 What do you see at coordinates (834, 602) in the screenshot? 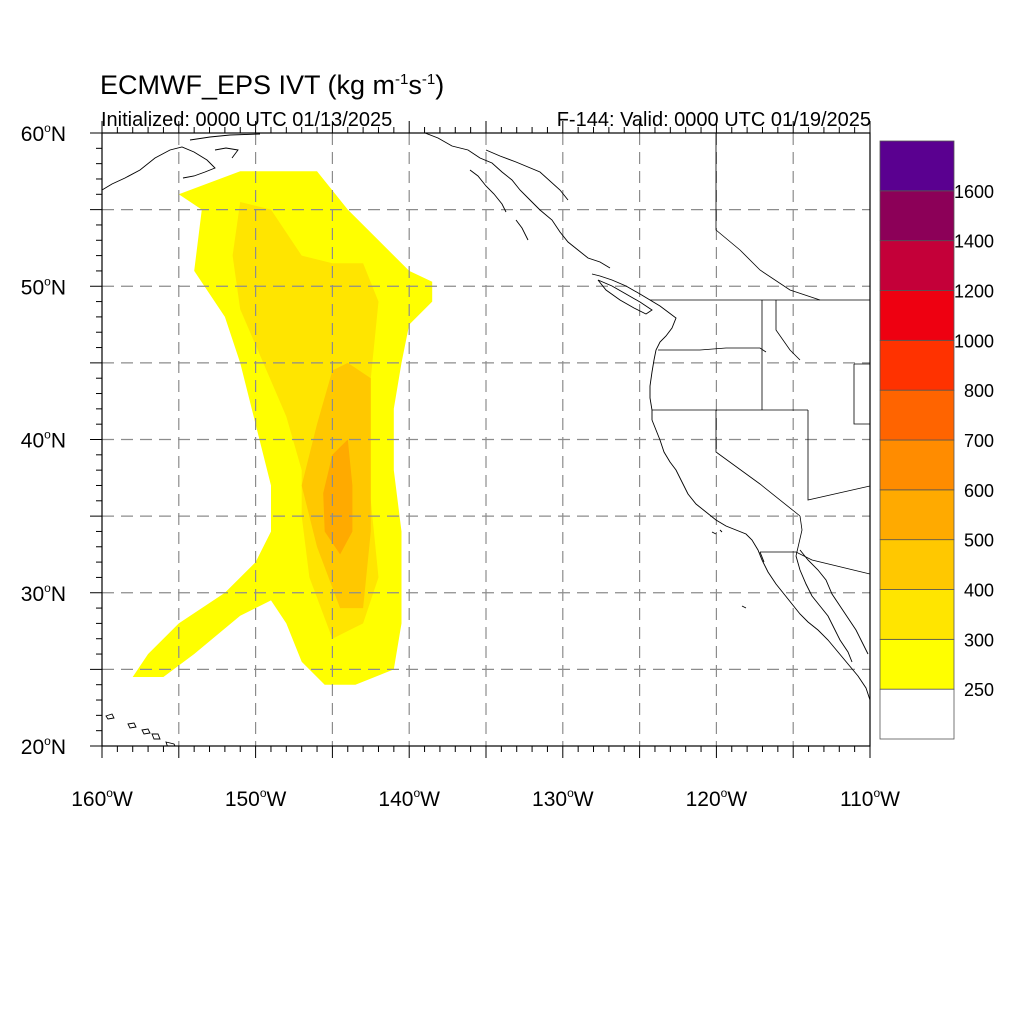
I see `gulf-of-california-east` at bounding box center [834, 602].